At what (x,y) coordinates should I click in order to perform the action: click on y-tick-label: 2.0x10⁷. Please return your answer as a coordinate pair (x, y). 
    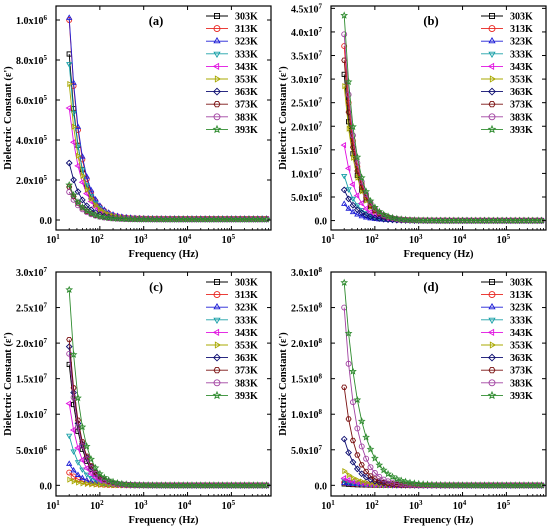
    Looking at the image, I should click on (32, 343).